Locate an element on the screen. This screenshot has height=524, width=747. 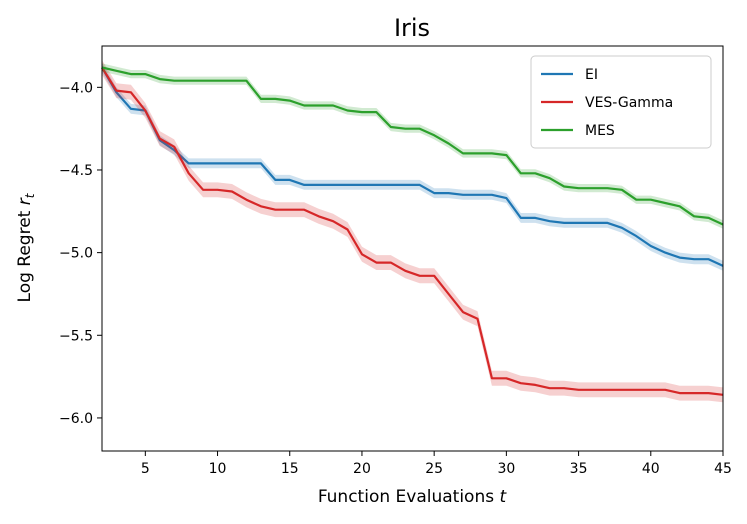
legend: EI VES-Gamma MES is located at coordinates (621, 102).